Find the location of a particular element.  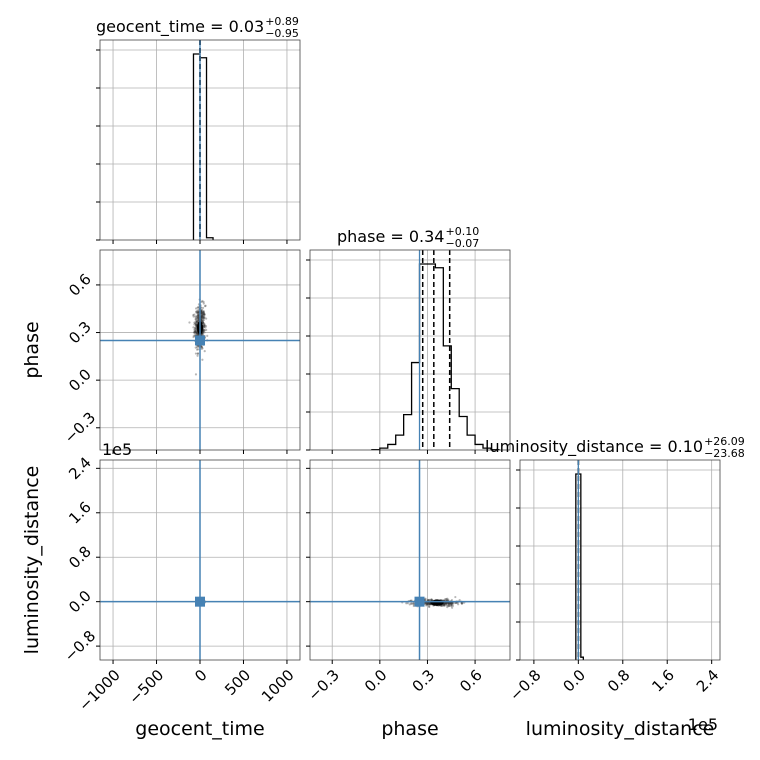

y-axis-label-phase: phase is located at coordinates (32, 349).